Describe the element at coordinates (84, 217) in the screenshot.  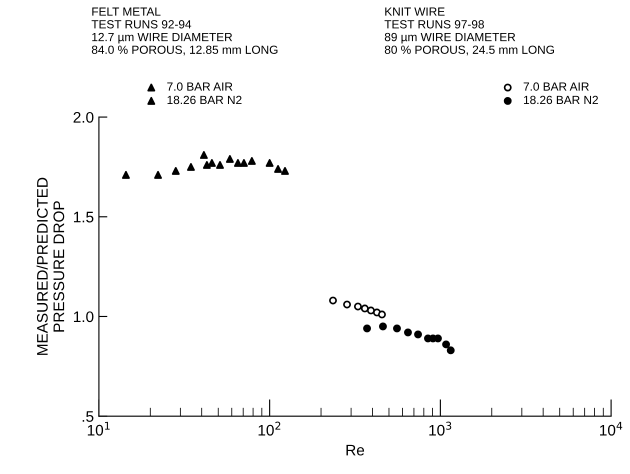
I see `y-tick-label: 1.5` at that location.